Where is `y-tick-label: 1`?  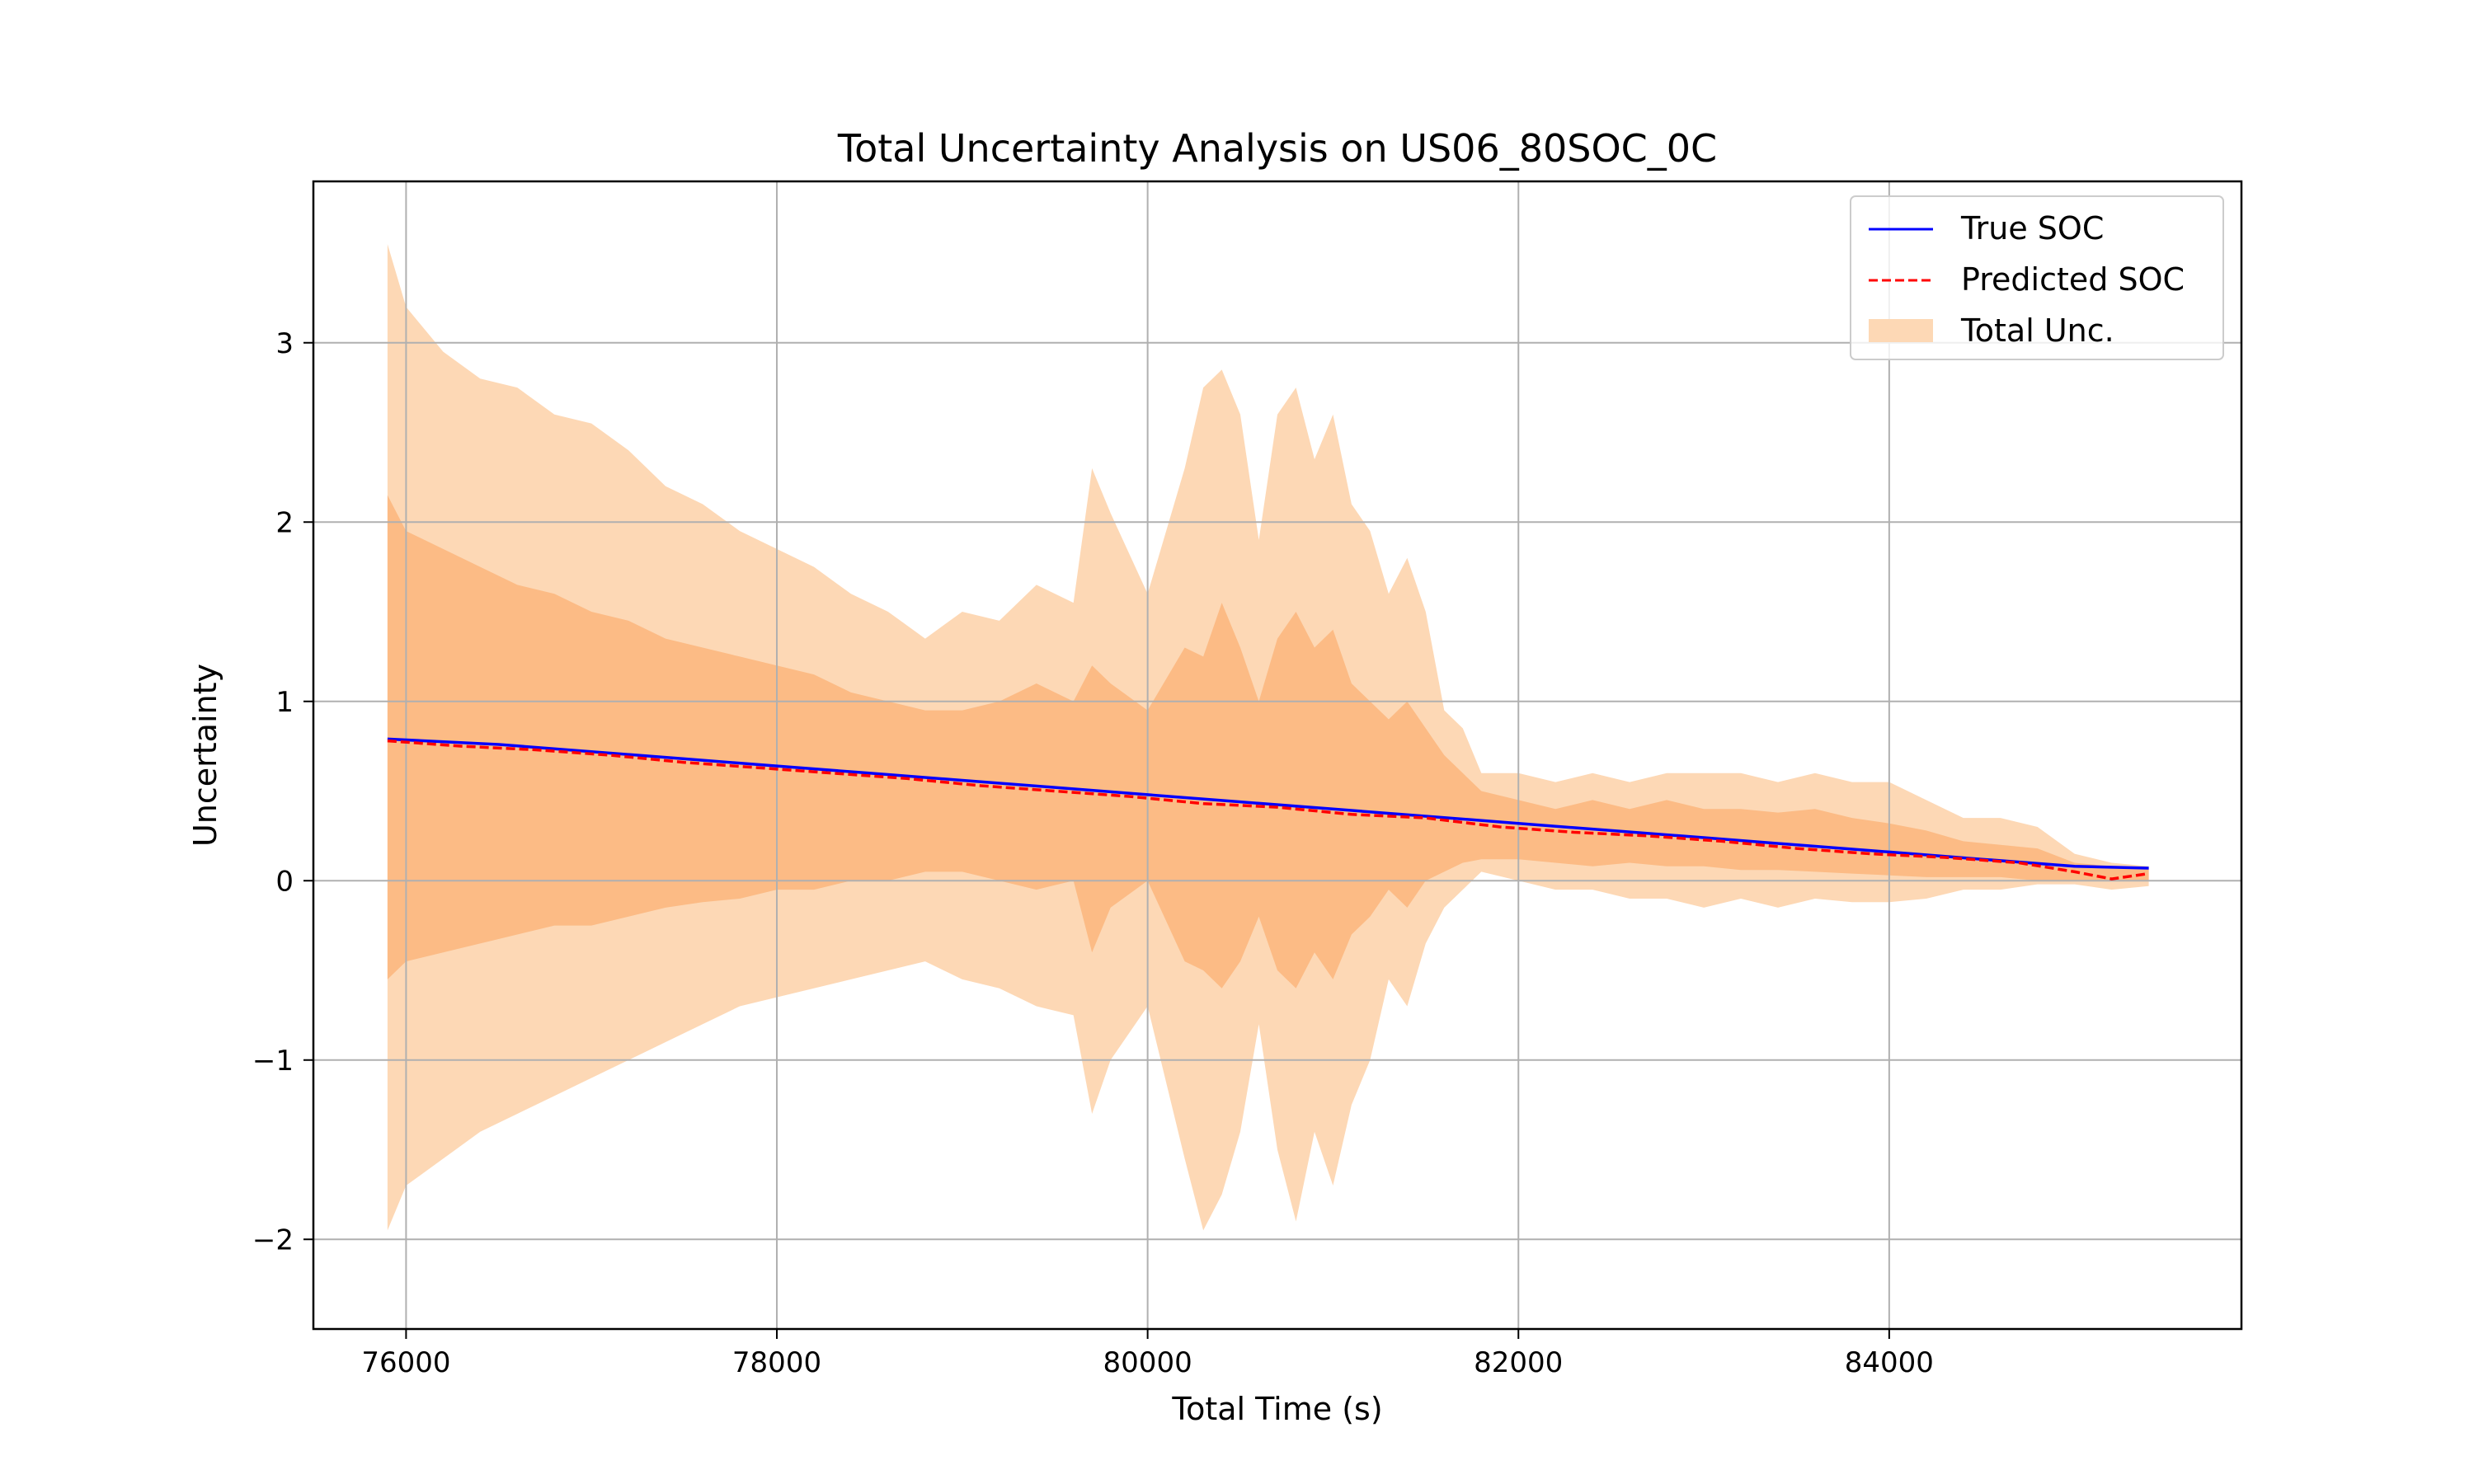 y-tick-label: 1 is located at coordinates (284, 702).